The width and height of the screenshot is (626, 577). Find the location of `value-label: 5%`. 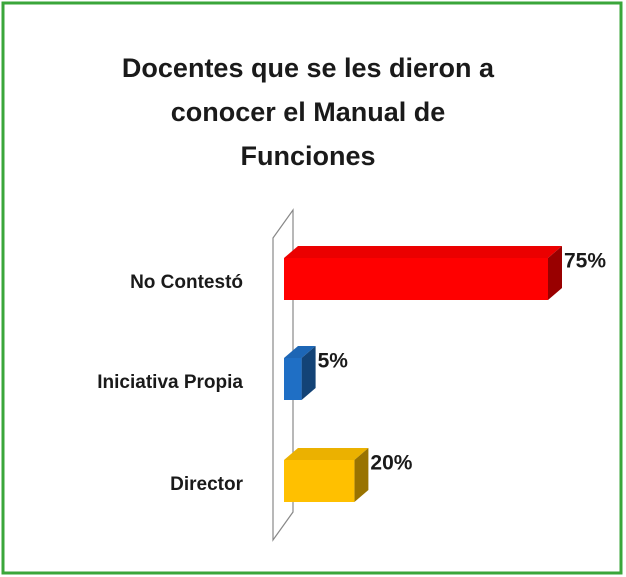

value-label: 5% is located at coordinates (333, 361).